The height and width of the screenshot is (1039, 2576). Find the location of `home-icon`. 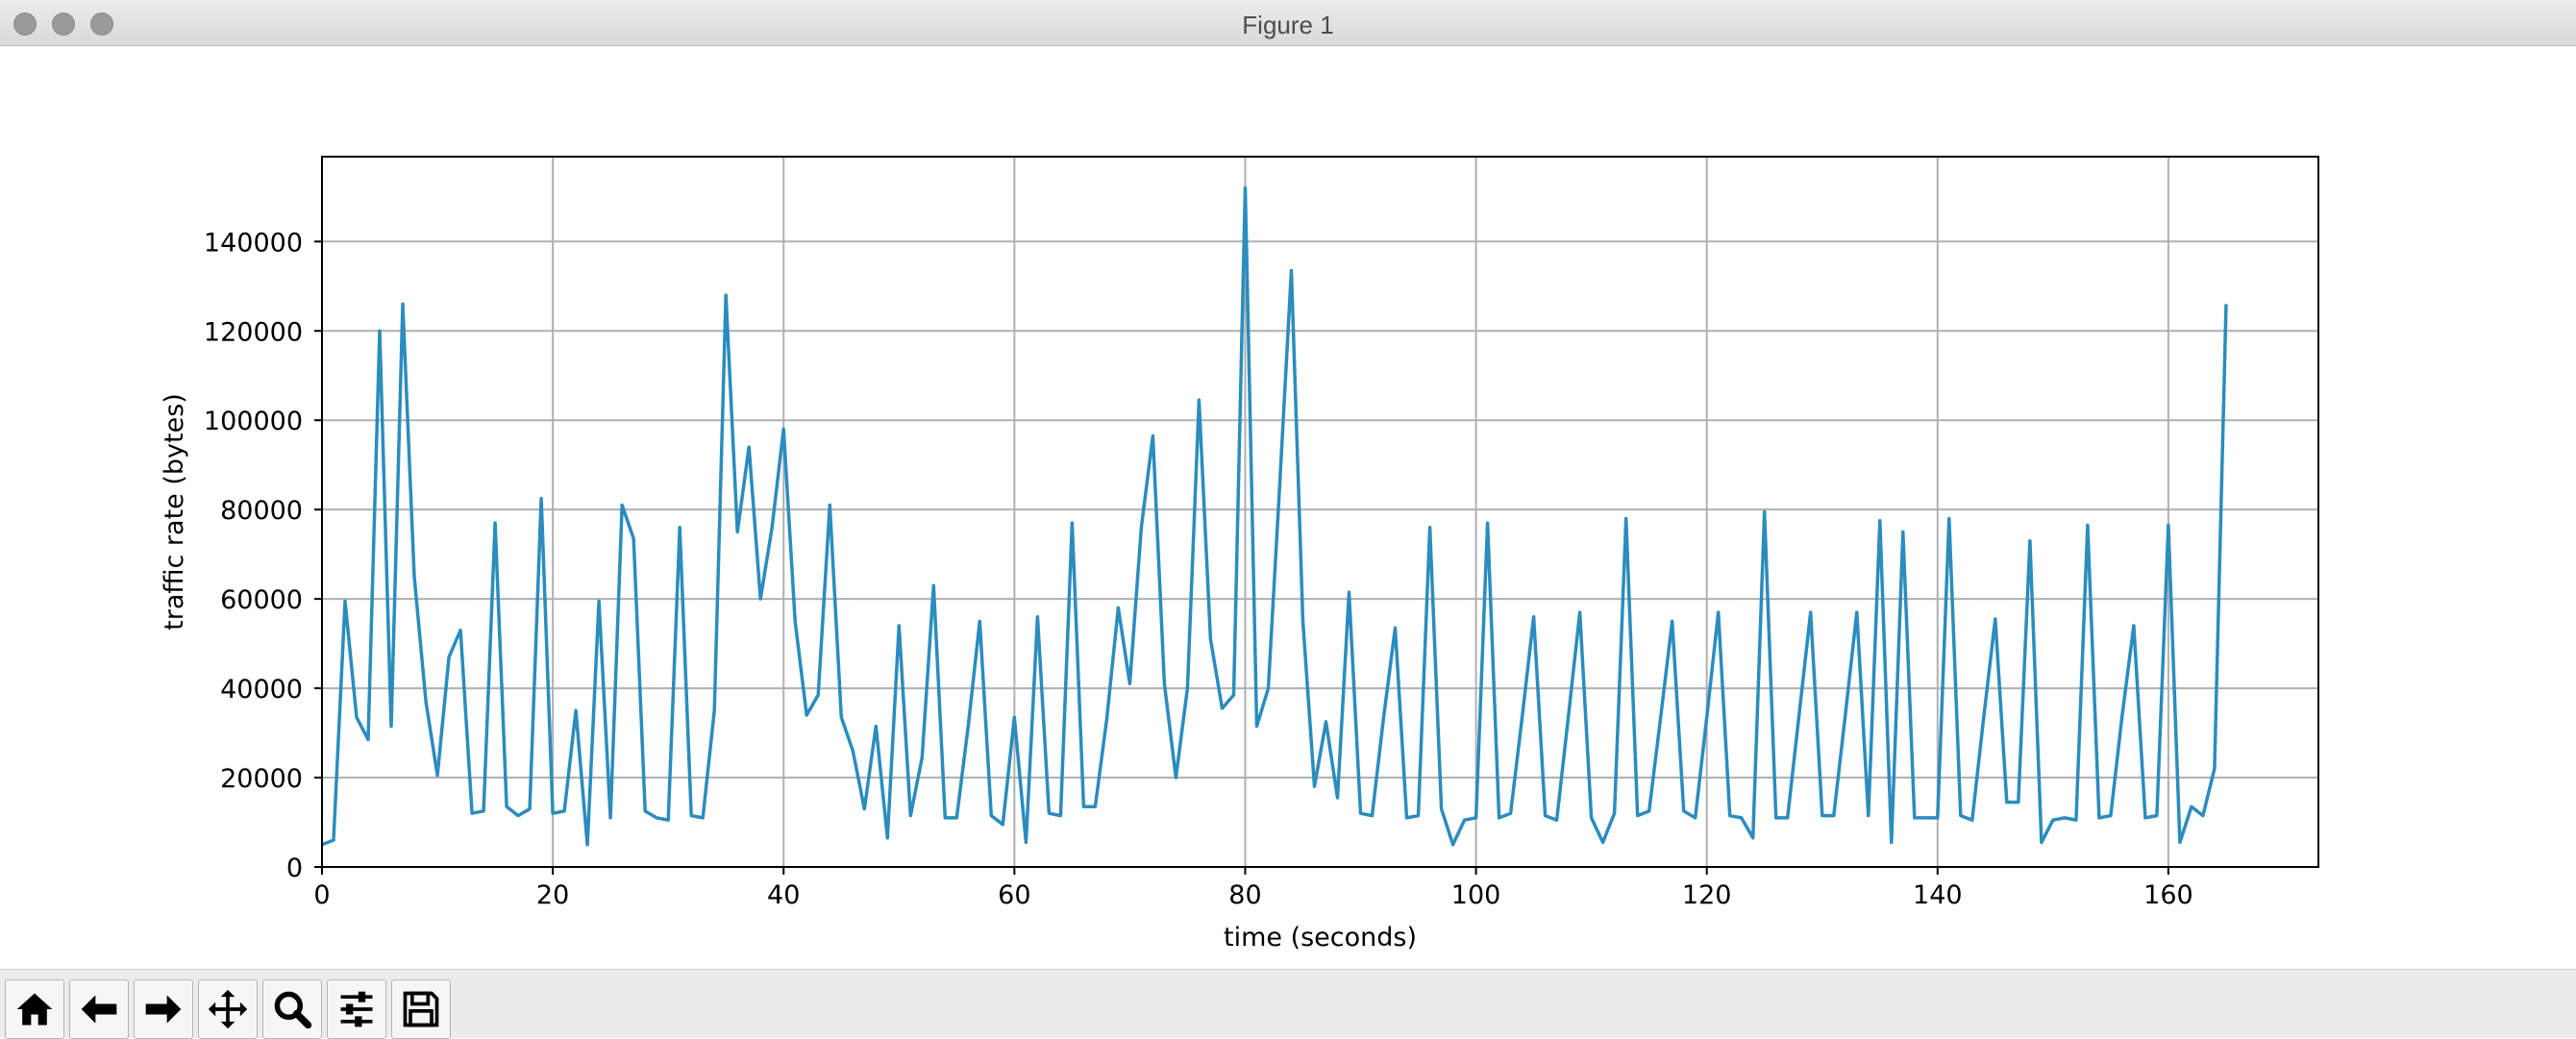

home-icon is located at coordinates (35, 1010).